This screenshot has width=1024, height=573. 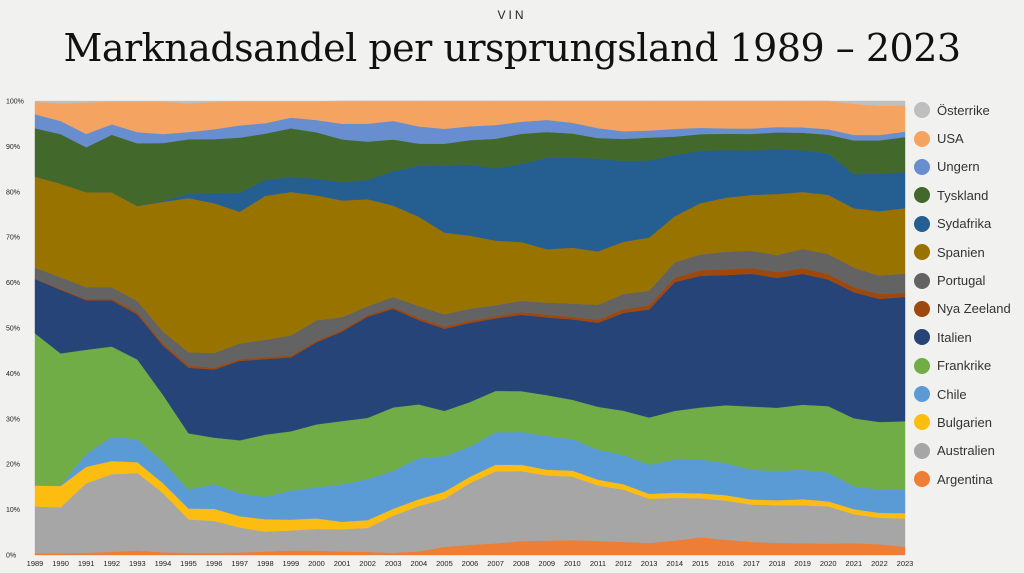 What do you see at coordinates (291, 563) in the screenshot?
I see `x-tick-label: 1999` at bounding box center [291, 563].